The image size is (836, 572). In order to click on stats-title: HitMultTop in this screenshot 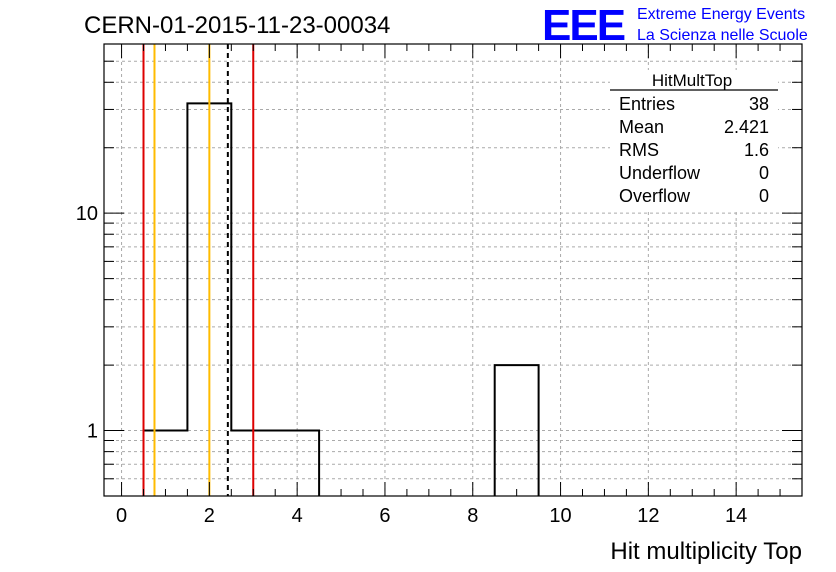, I will do `click(692, 80)`.